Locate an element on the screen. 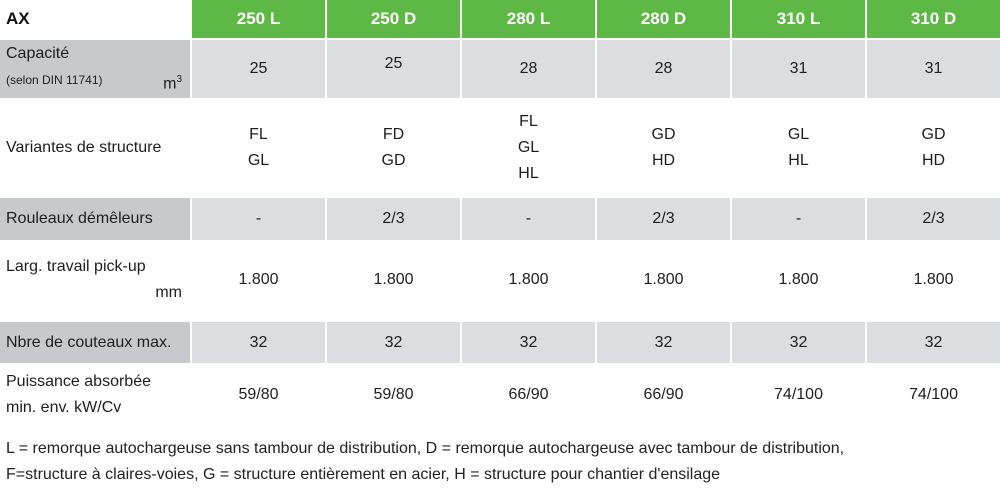  unit-text: m is located at coordinates (170, 84).